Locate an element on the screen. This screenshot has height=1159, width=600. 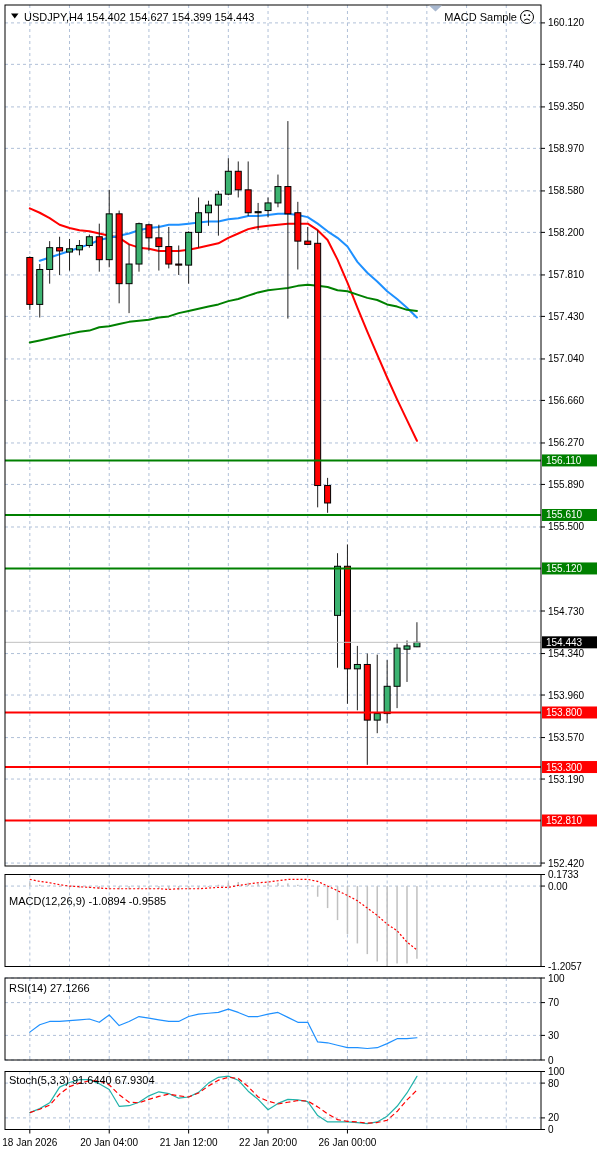
y-tick-label: 158.970 is located at coordinates (566, 148).